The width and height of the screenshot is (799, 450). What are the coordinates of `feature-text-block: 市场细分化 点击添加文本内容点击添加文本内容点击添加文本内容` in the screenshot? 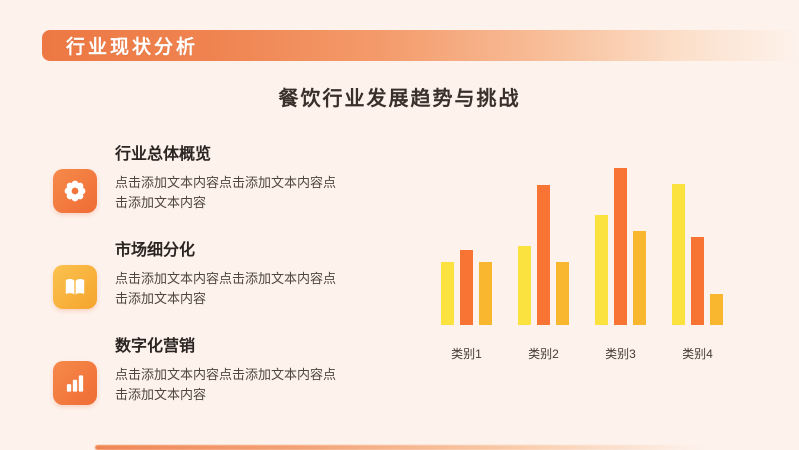 It's located at (236, 272).